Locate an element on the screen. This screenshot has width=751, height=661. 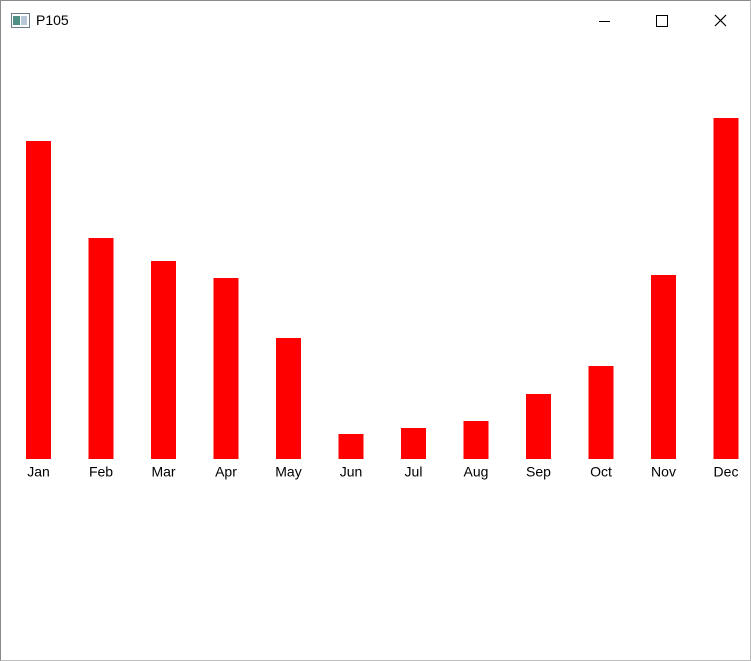
window-title: P105 is located at coordinates (52, 20).